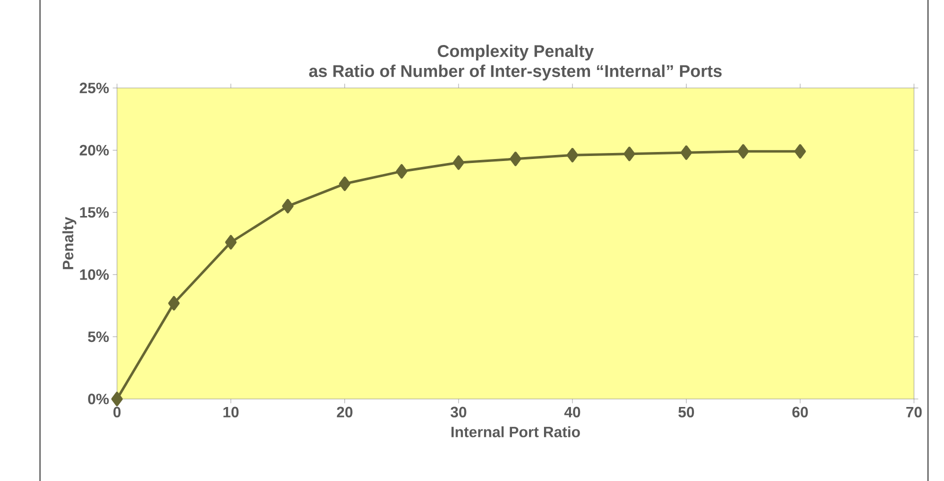 This screenshot has width=944, height=481. Describe the element at coordinates (344, 412) in the screenshot. I see `x-tick-label: 20` at that location.